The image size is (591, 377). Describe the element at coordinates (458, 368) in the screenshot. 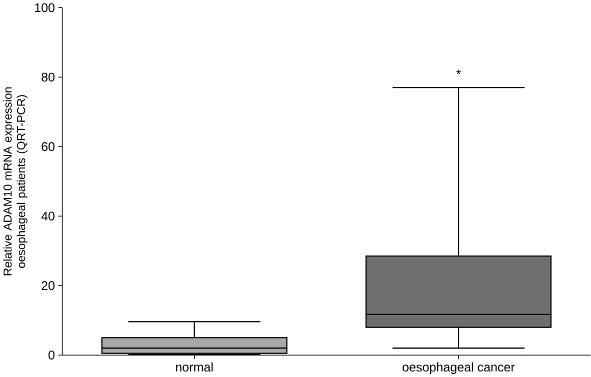

I see `x-tick-label: oesophageal cancer` at that location.